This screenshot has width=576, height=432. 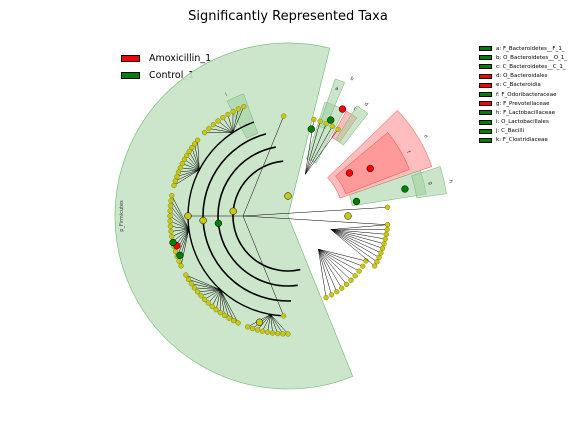 What do you see at coordinates (450, 181) in the screenshot?
I see `wedge-label: h` at bounding box center [450, 181].